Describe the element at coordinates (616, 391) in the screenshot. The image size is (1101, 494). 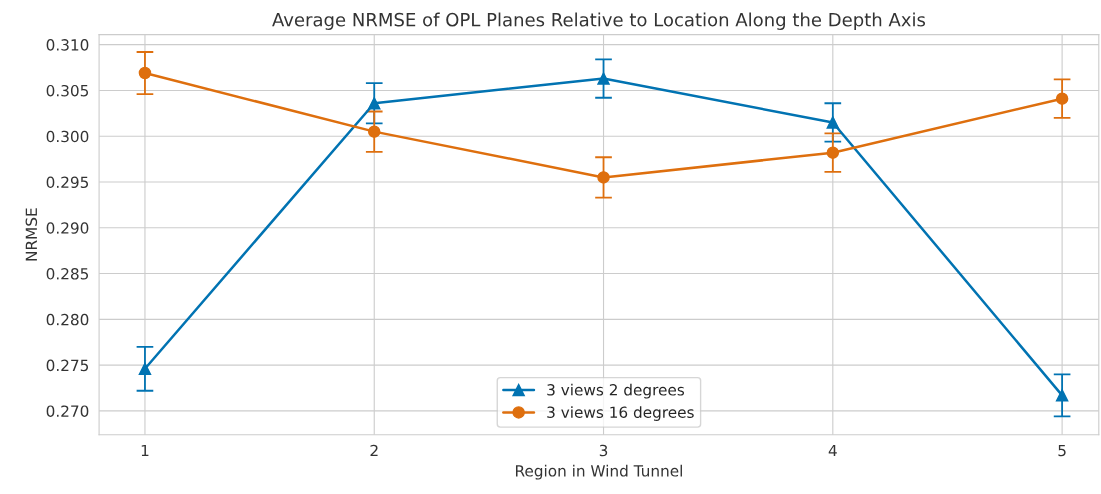
I see `legend-label: 3 views 2 degrees` at that location.